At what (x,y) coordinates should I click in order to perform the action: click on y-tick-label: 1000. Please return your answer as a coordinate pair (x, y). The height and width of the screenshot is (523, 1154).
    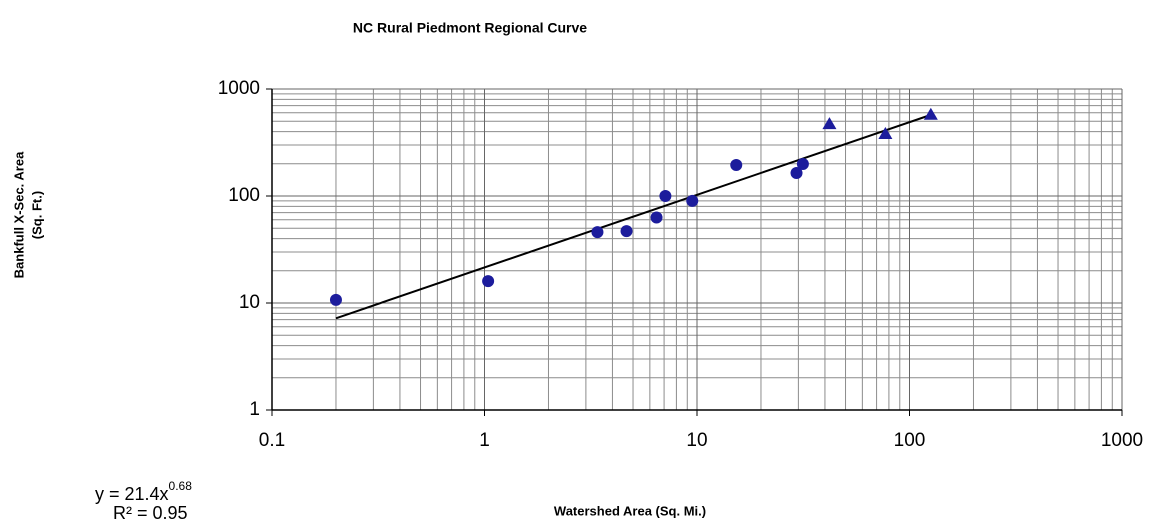
    Looking at the image, I should click on (239, 88).